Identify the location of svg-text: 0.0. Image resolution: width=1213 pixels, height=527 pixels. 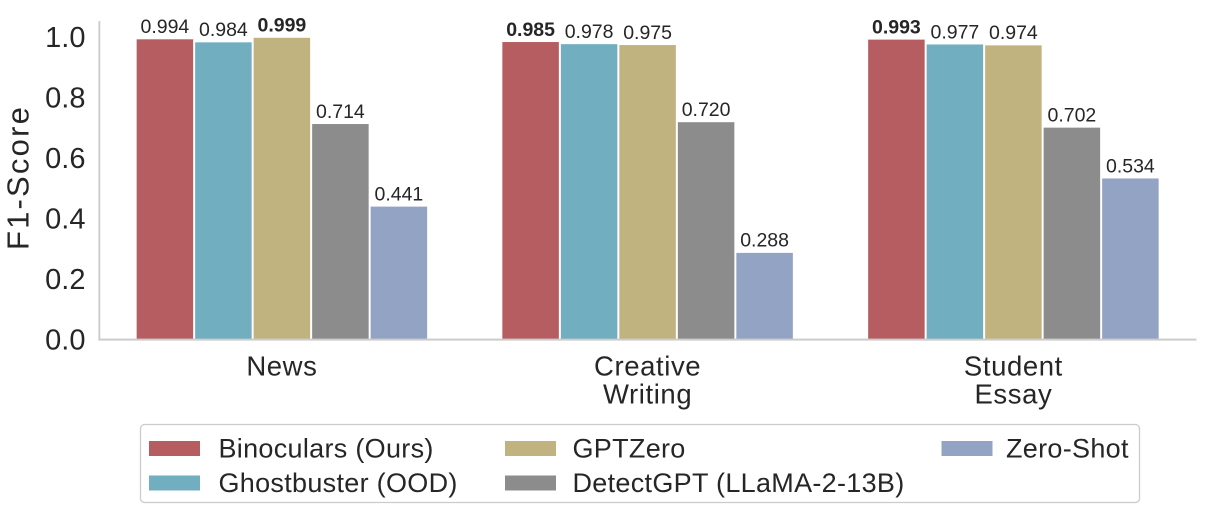
(65, 341).